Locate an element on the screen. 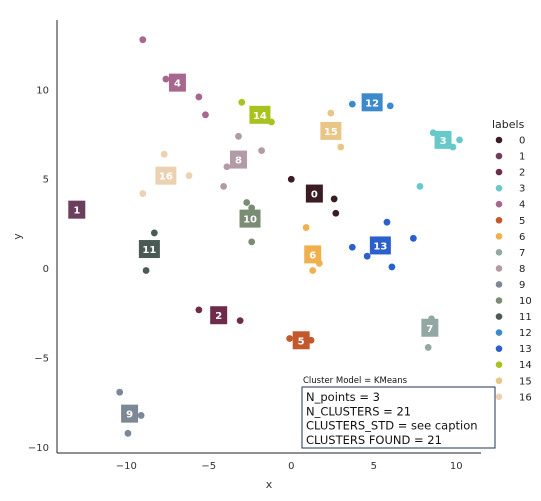 This screenshot has width=541, height=501. x-tick-label: −10 is located at coordinates (126, 466).